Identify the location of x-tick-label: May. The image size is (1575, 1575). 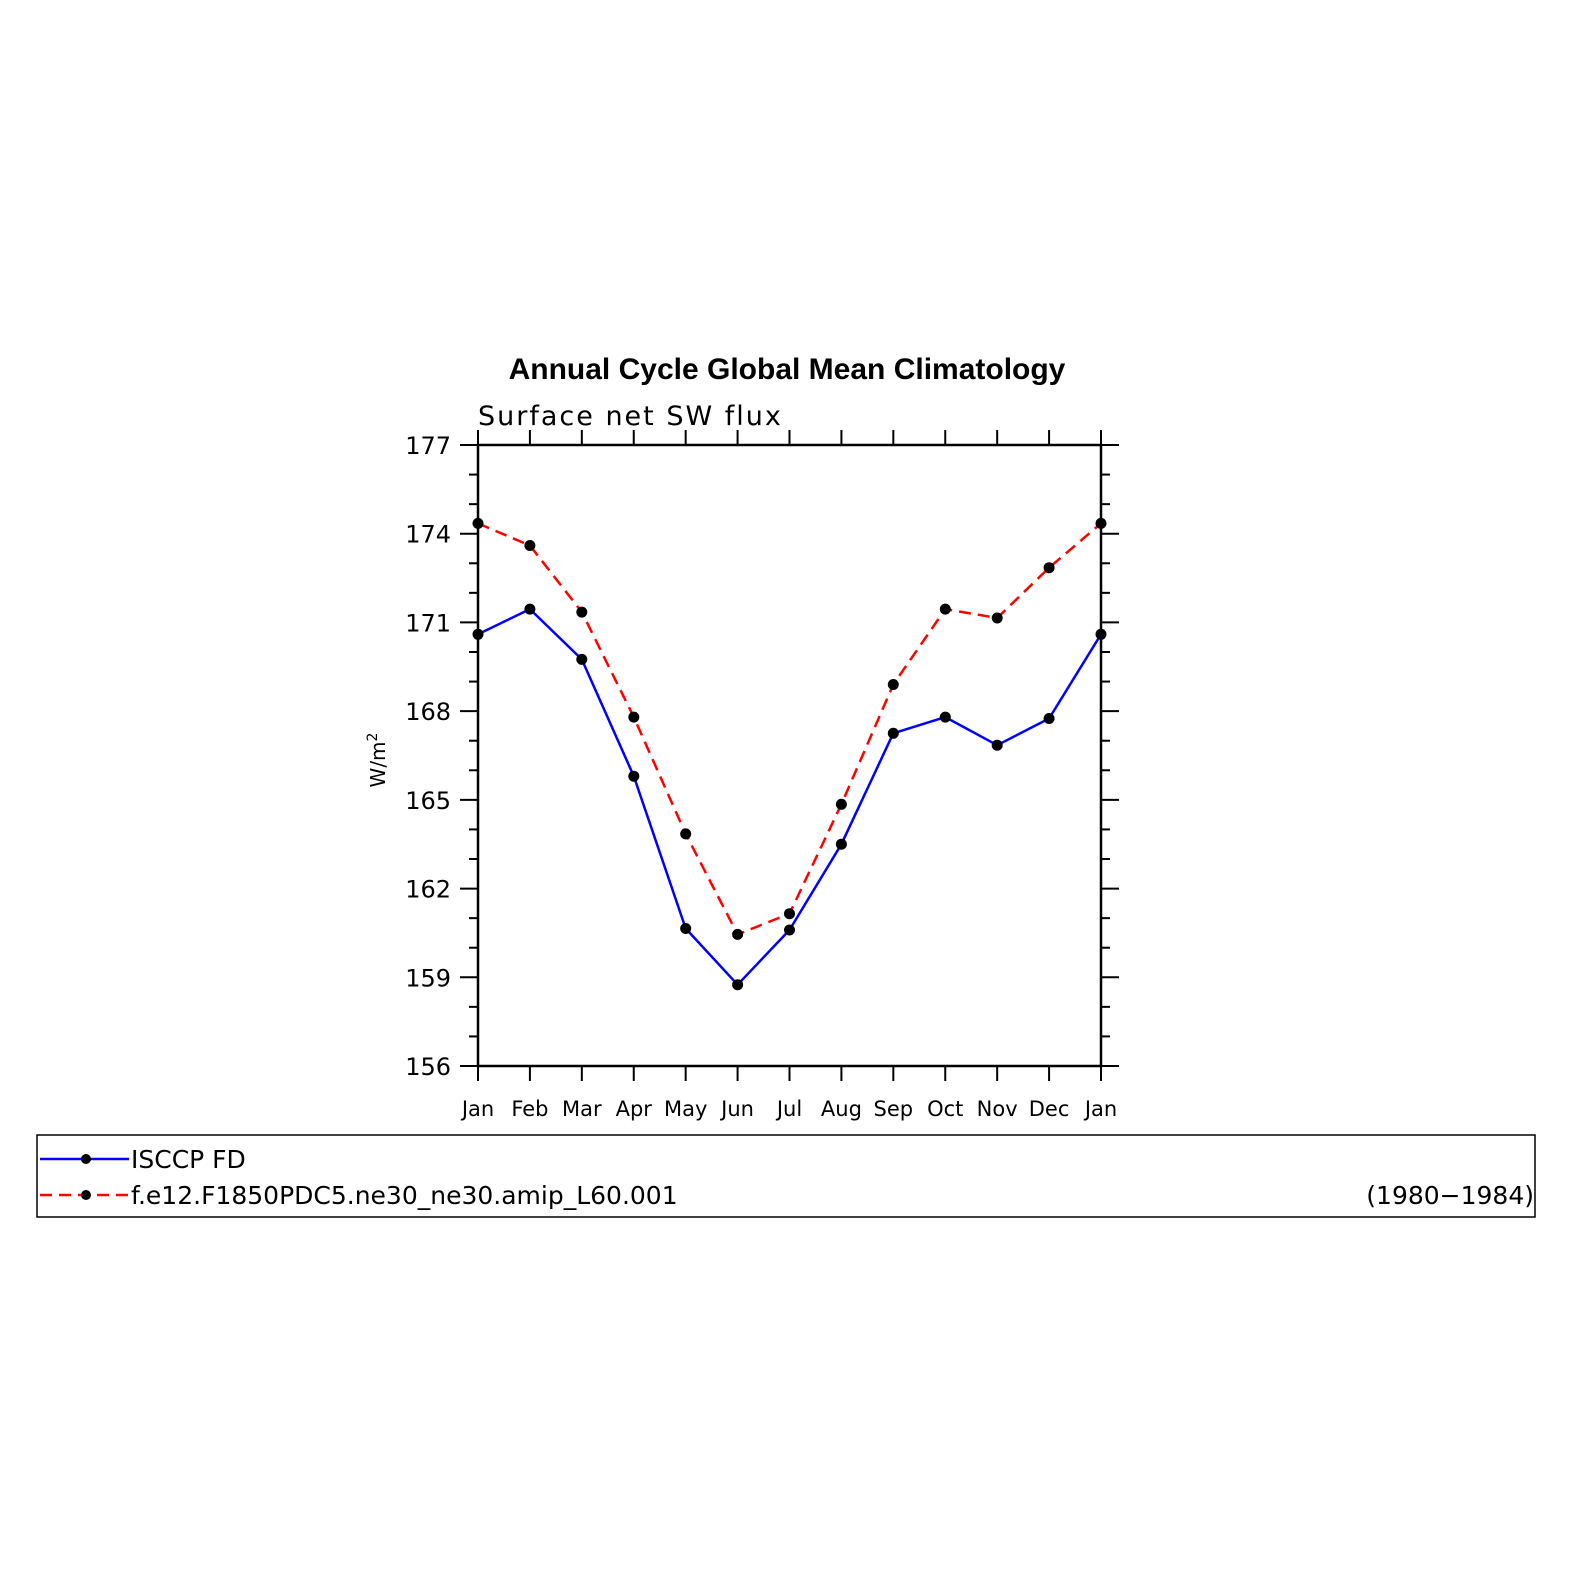
(685, 1109).